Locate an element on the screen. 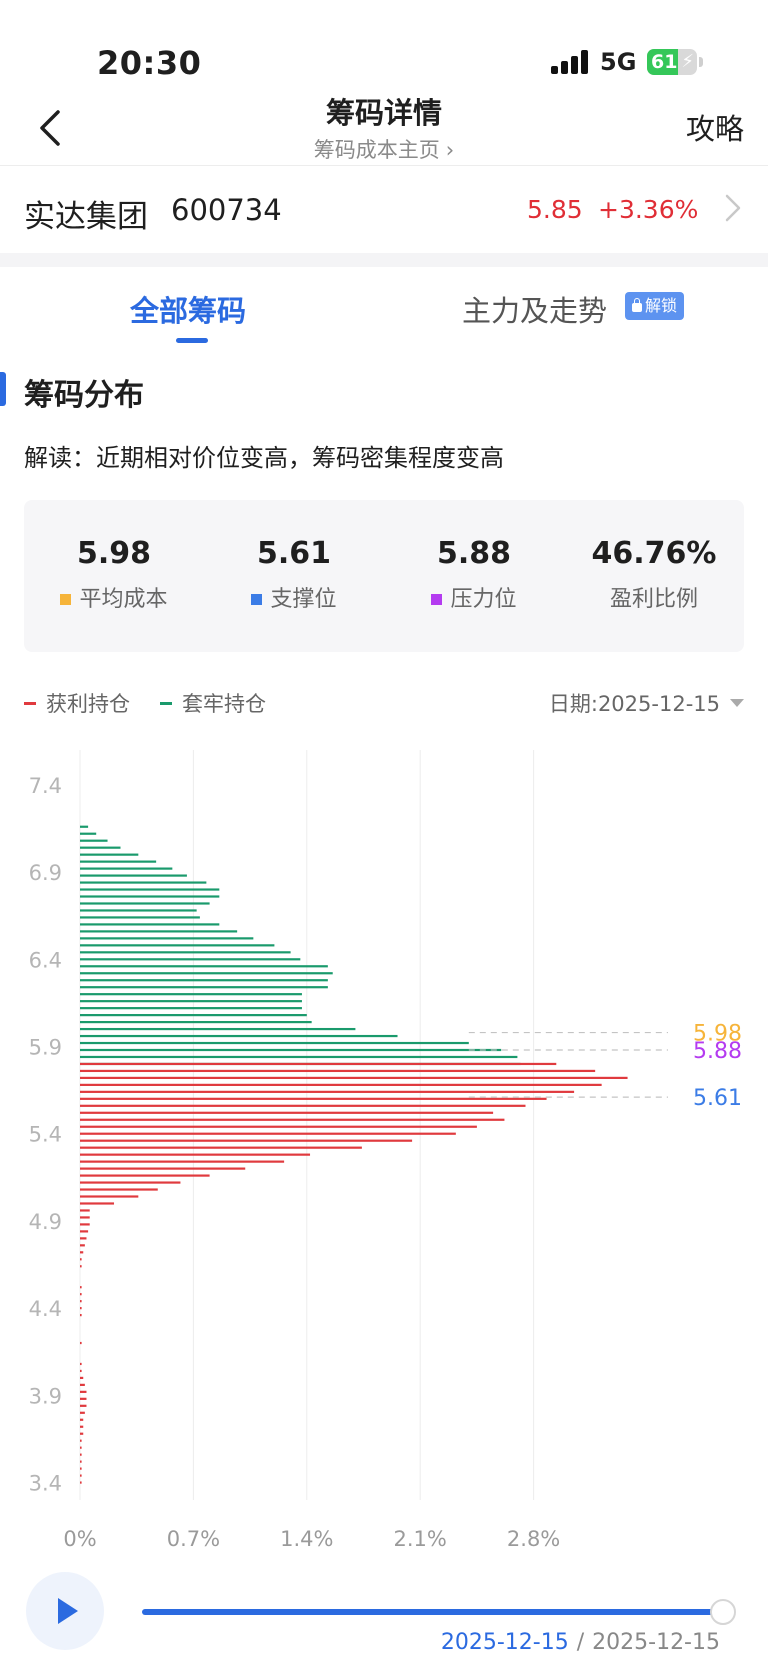  y-tick-label: 4.4 is located at coordinates (45, 1309).